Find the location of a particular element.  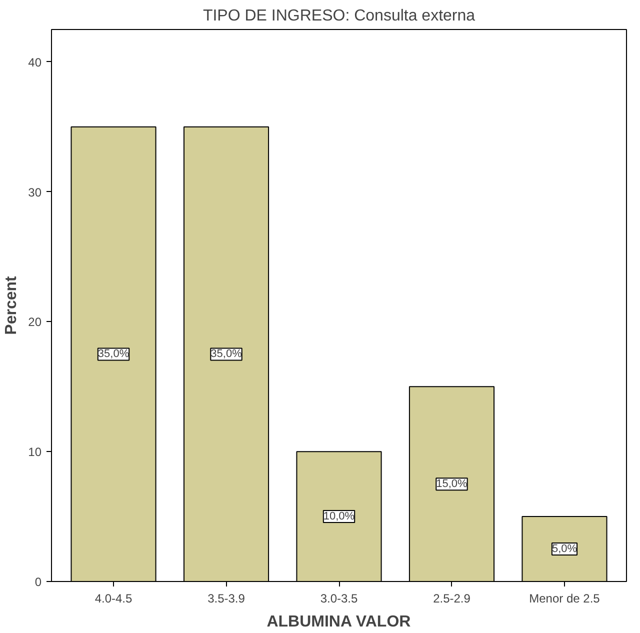

y-tick-label: 30 is located at coordinates (35, 192).